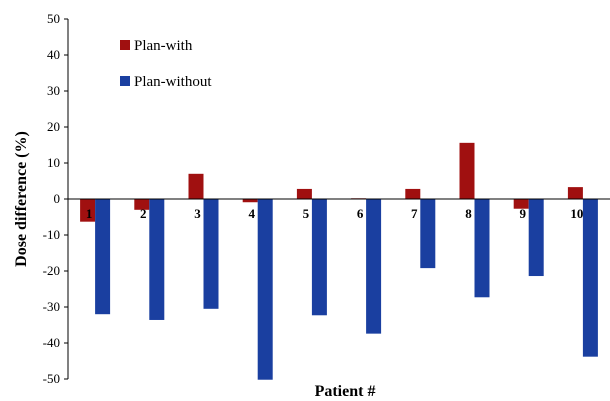  I want to click on x-tick-label: 7, so click(414, 213).